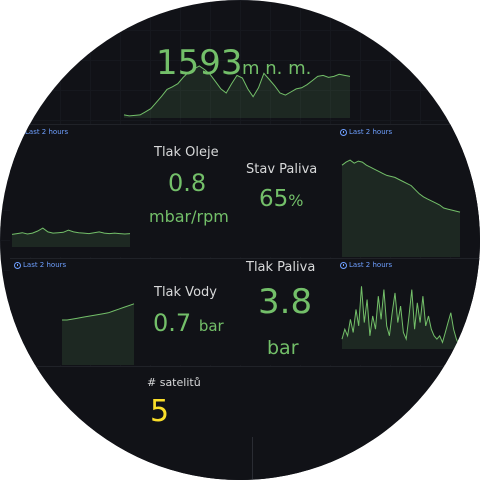 The image size is (480, 480). What do you see at coordinates (296, 200) in the screenshot?
I see `fuel-state-unit: %` at bounding box center [296, 200].